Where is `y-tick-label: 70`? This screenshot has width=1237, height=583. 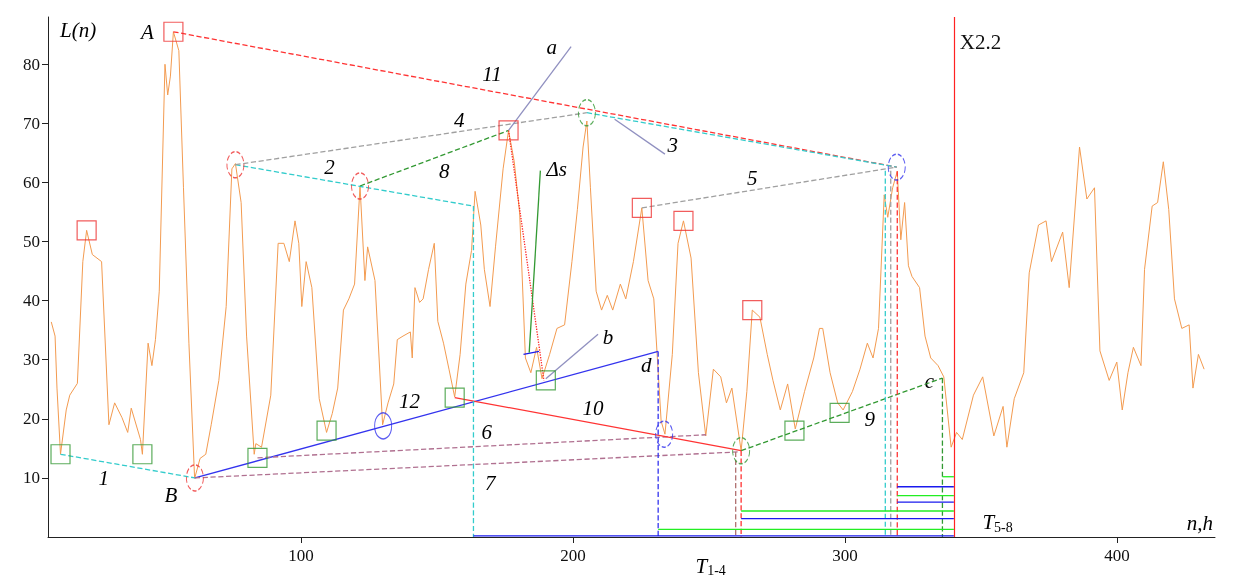
y-tick-label: 70 is located at coordinates (31, 123).